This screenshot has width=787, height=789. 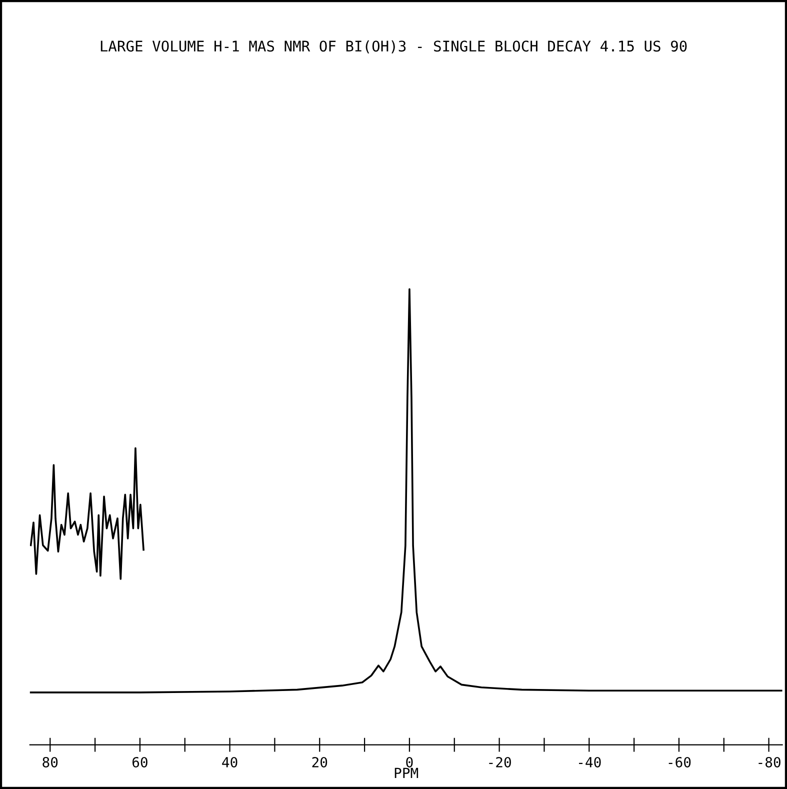 I want to click on x-tick-label: 0, so click(x=409, y=762).